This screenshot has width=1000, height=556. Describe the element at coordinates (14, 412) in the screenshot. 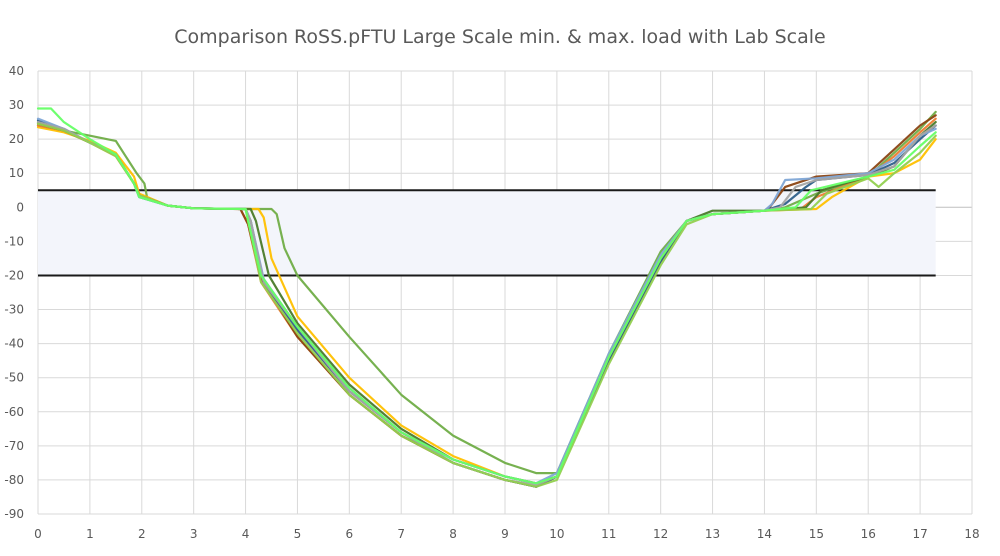

I see `y-tick-label: -60` at that location.